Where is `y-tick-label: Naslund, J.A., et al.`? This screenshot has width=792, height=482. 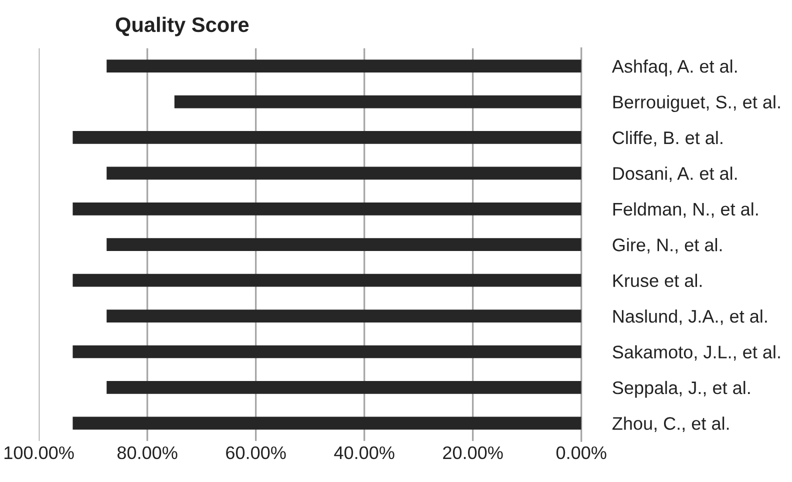 y-tick-label: Naslund, J.A., et al. is located at coordinates (690, 317).